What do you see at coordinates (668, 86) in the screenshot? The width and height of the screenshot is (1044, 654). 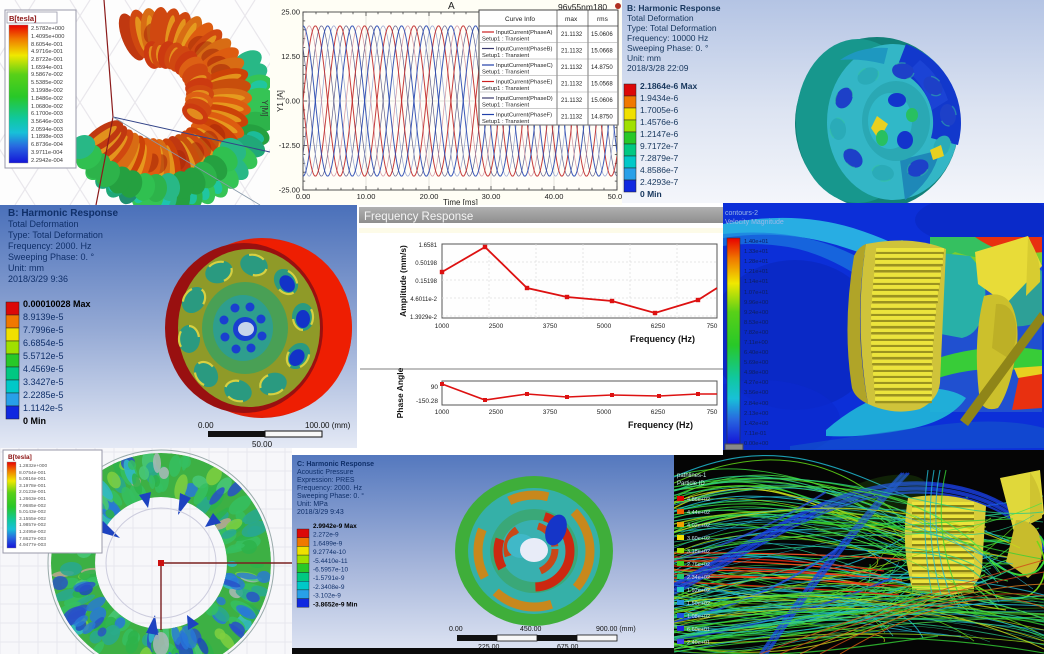 I see `svg-text: 2.1864e-6 Max` at bounding box center [668, 86].